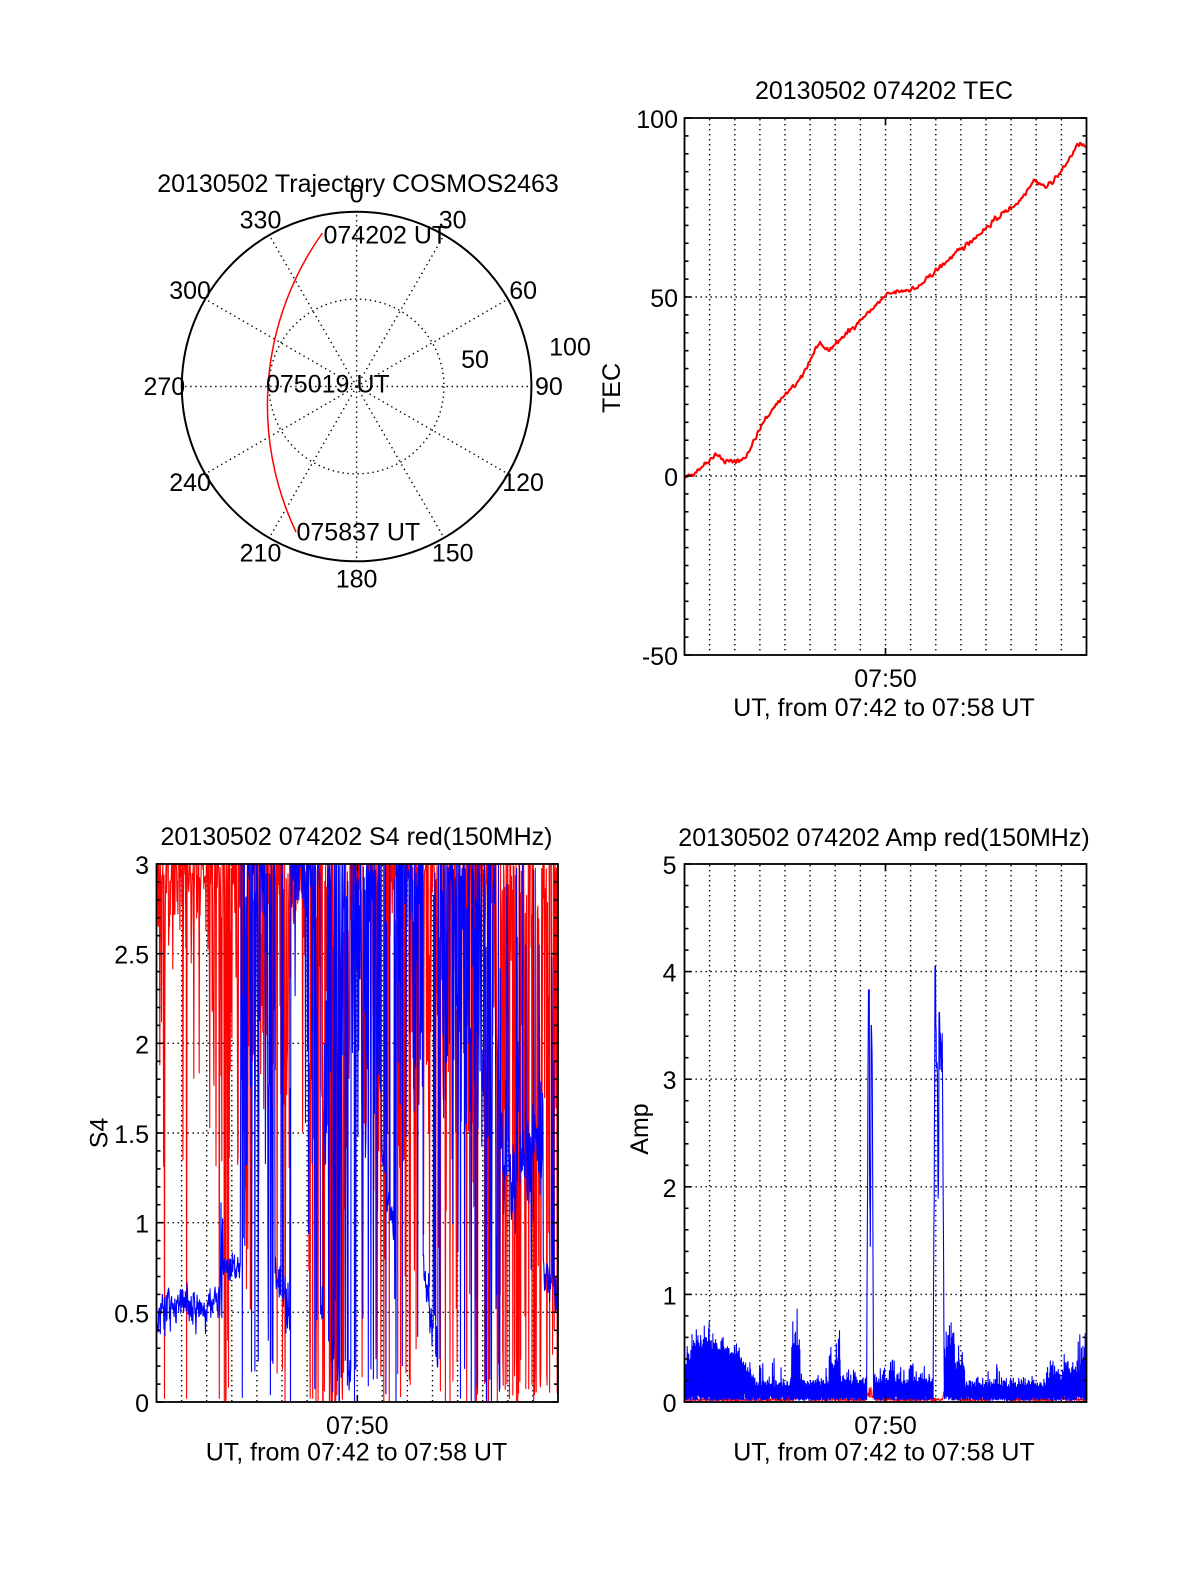 The height and width of the screenshot is (1575, 1200). What do you see at coordinates (523, 483) in the screenshot?
I see `svg-text: 120` at bounding box center [523, 483].